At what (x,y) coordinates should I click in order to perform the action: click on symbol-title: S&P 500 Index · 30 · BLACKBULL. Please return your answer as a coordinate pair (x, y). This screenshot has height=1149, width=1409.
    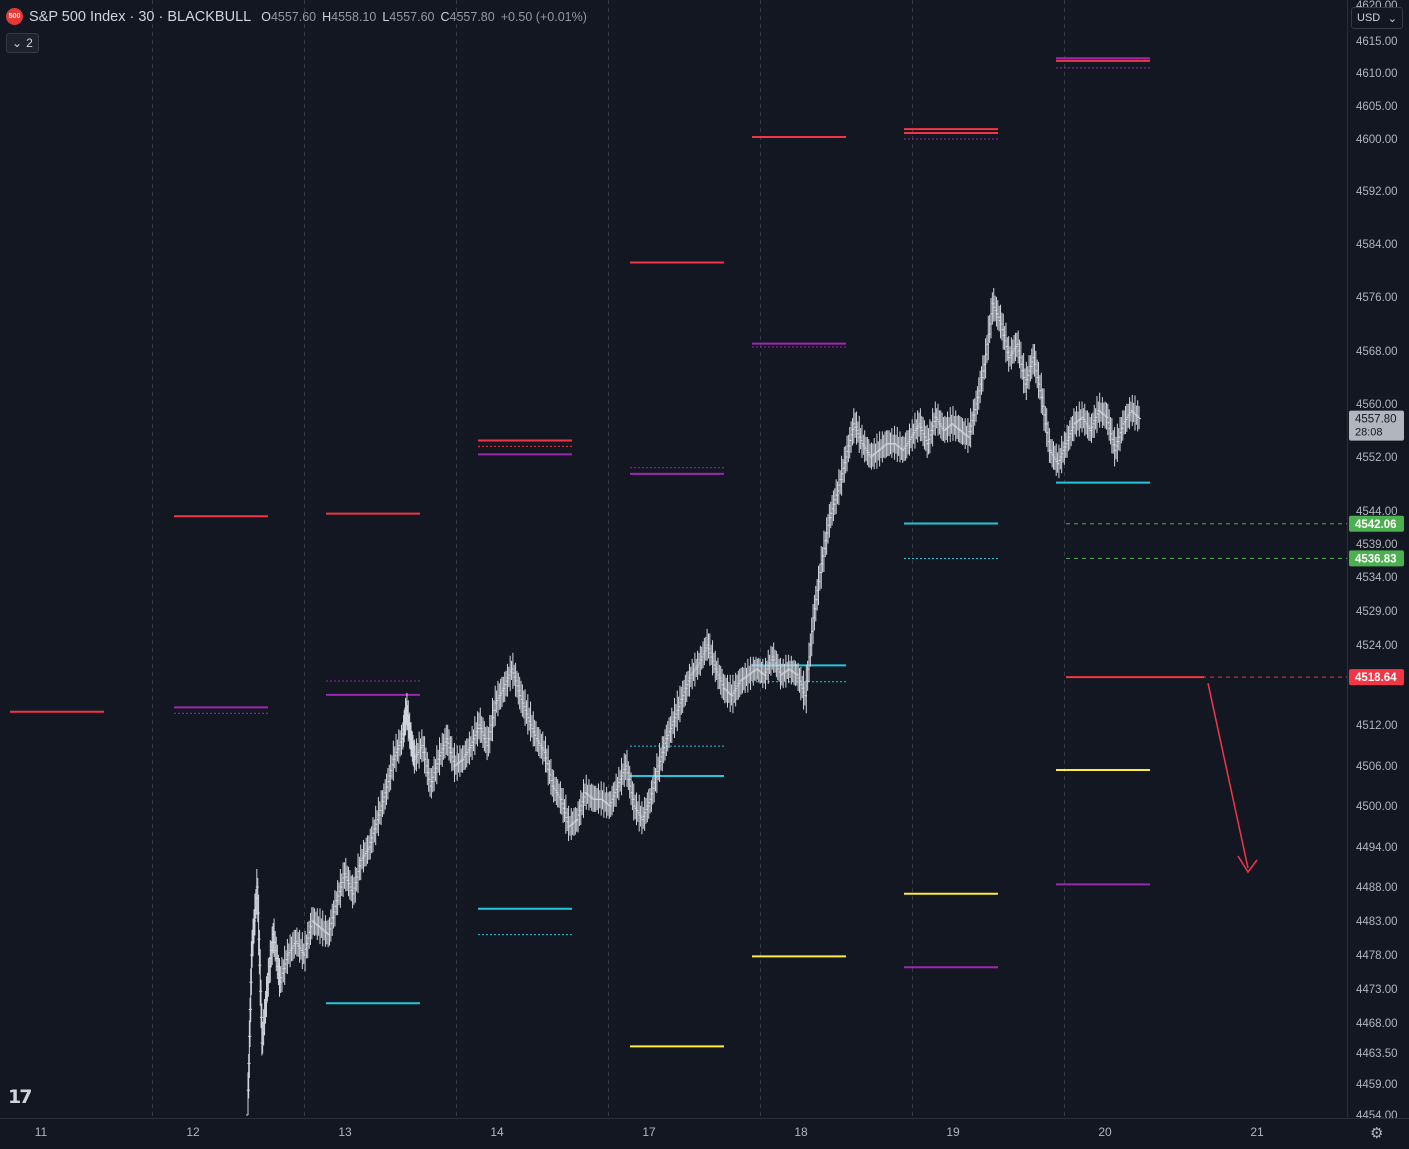
    Looking at the image, I should click on (140, 16).